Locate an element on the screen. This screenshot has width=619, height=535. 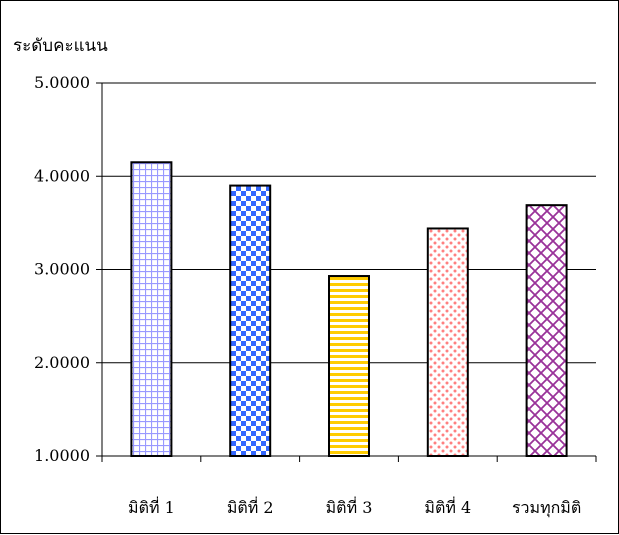
x-category-label: รวมทุกมิติ is located at coordinates (546, 508).